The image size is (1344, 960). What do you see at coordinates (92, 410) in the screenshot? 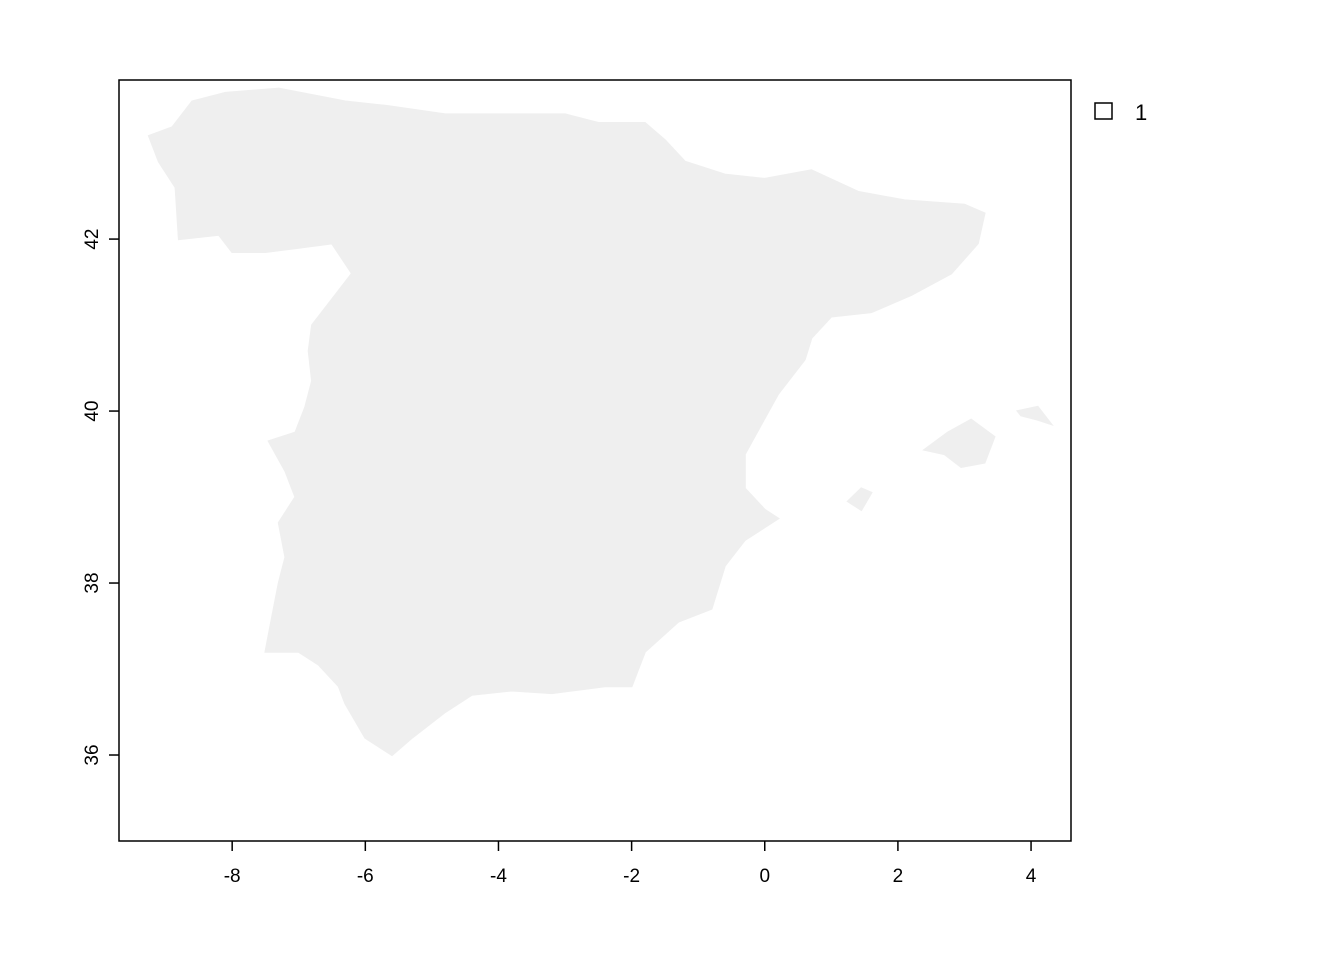
I see `y-tick-label: 40` at bounding box center [92, 410].